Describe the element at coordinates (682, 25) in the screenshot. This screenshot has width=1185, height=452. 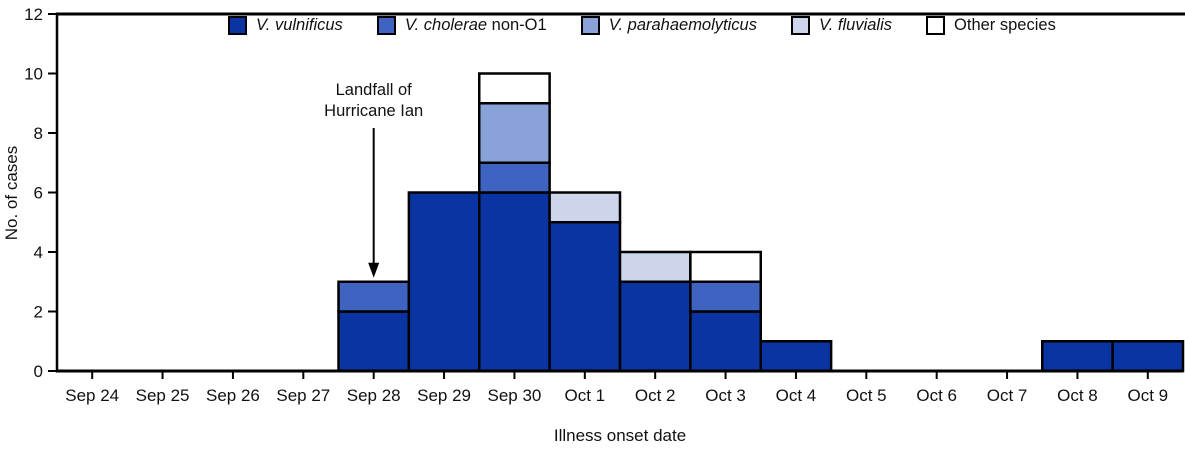
I see `legend-label: V. parahaemolyticus` at that location.